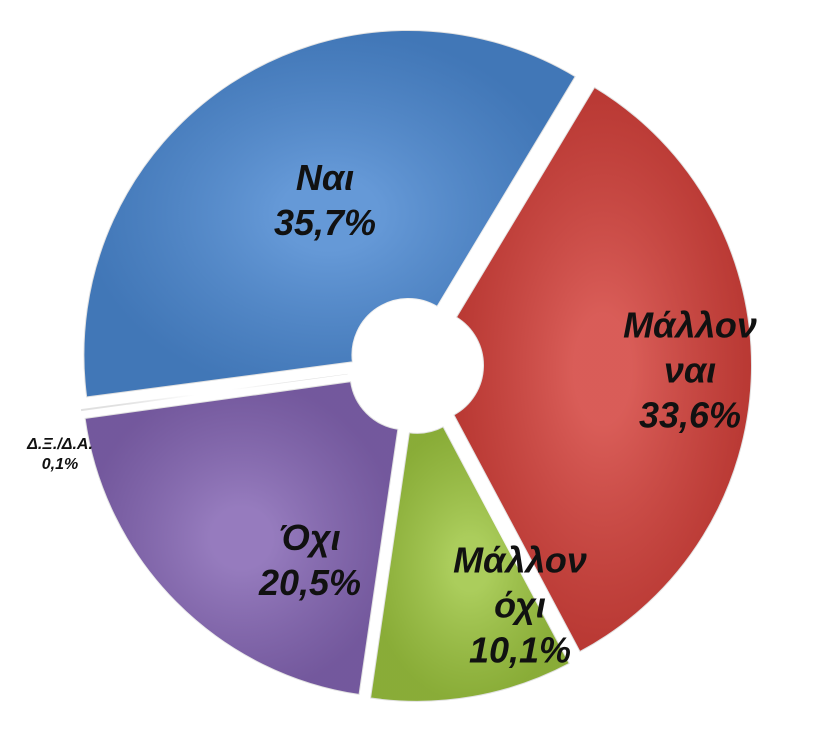  I want to click on slice-label: Δ.Ξ./Δ.Α. 0,1%, so click(60, 455).